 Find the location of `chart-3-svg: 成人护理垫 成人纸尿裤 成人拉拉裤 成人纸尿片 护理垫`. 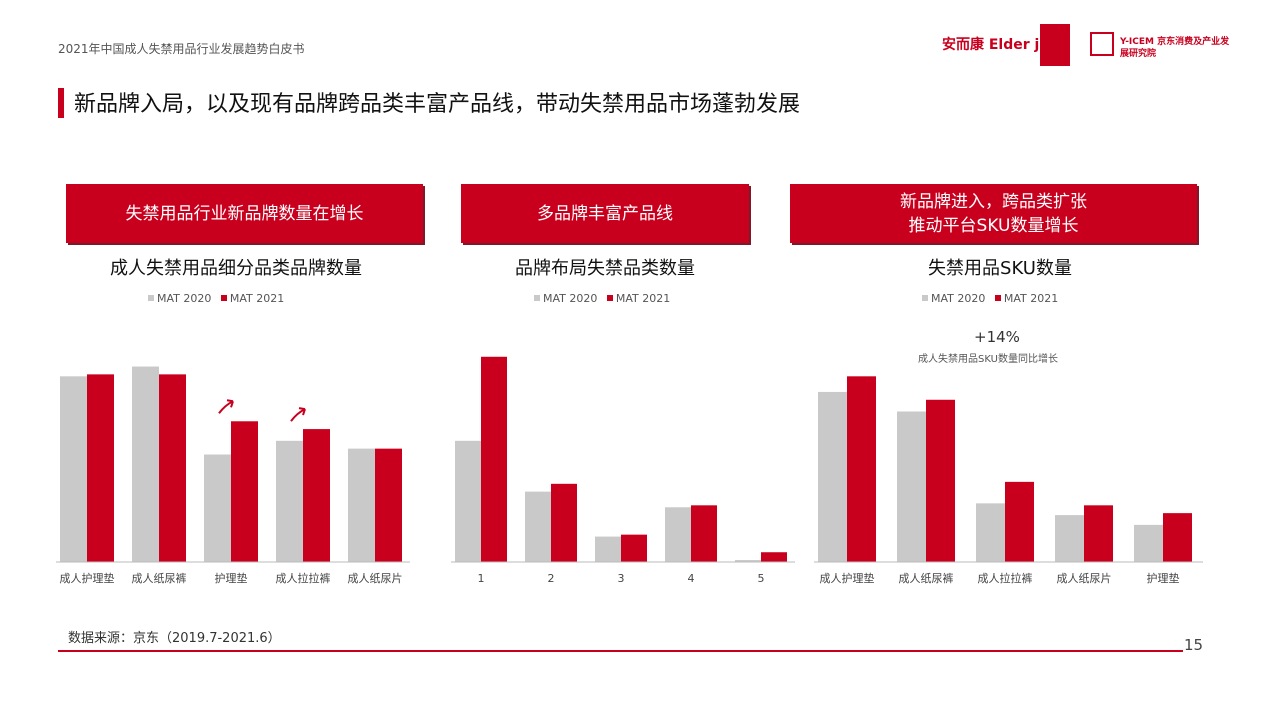

chart-3-svg: 成人护理垫 成人纸尿裤 成人拉拉裤 成人纸尿片 护理垫 is located at coordinates (1008, 480).